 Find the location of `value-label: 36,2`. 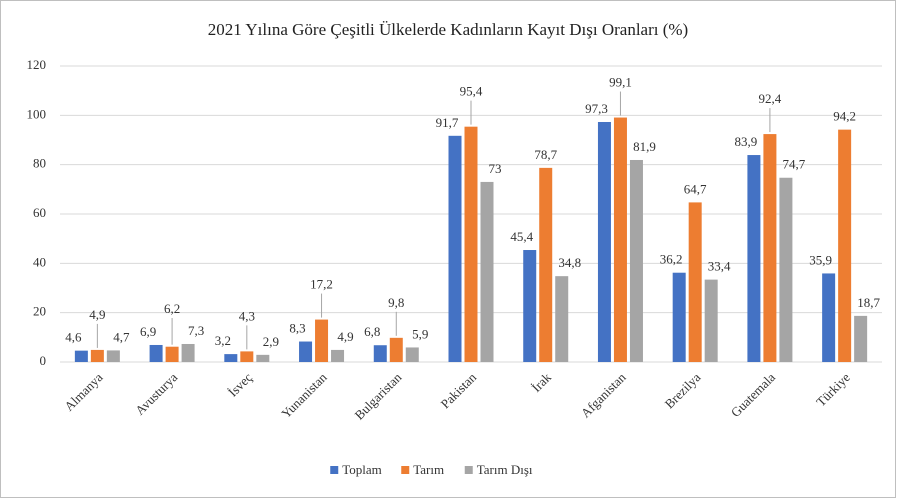

value-label: 36,2 is located at coordinates (671, 259).